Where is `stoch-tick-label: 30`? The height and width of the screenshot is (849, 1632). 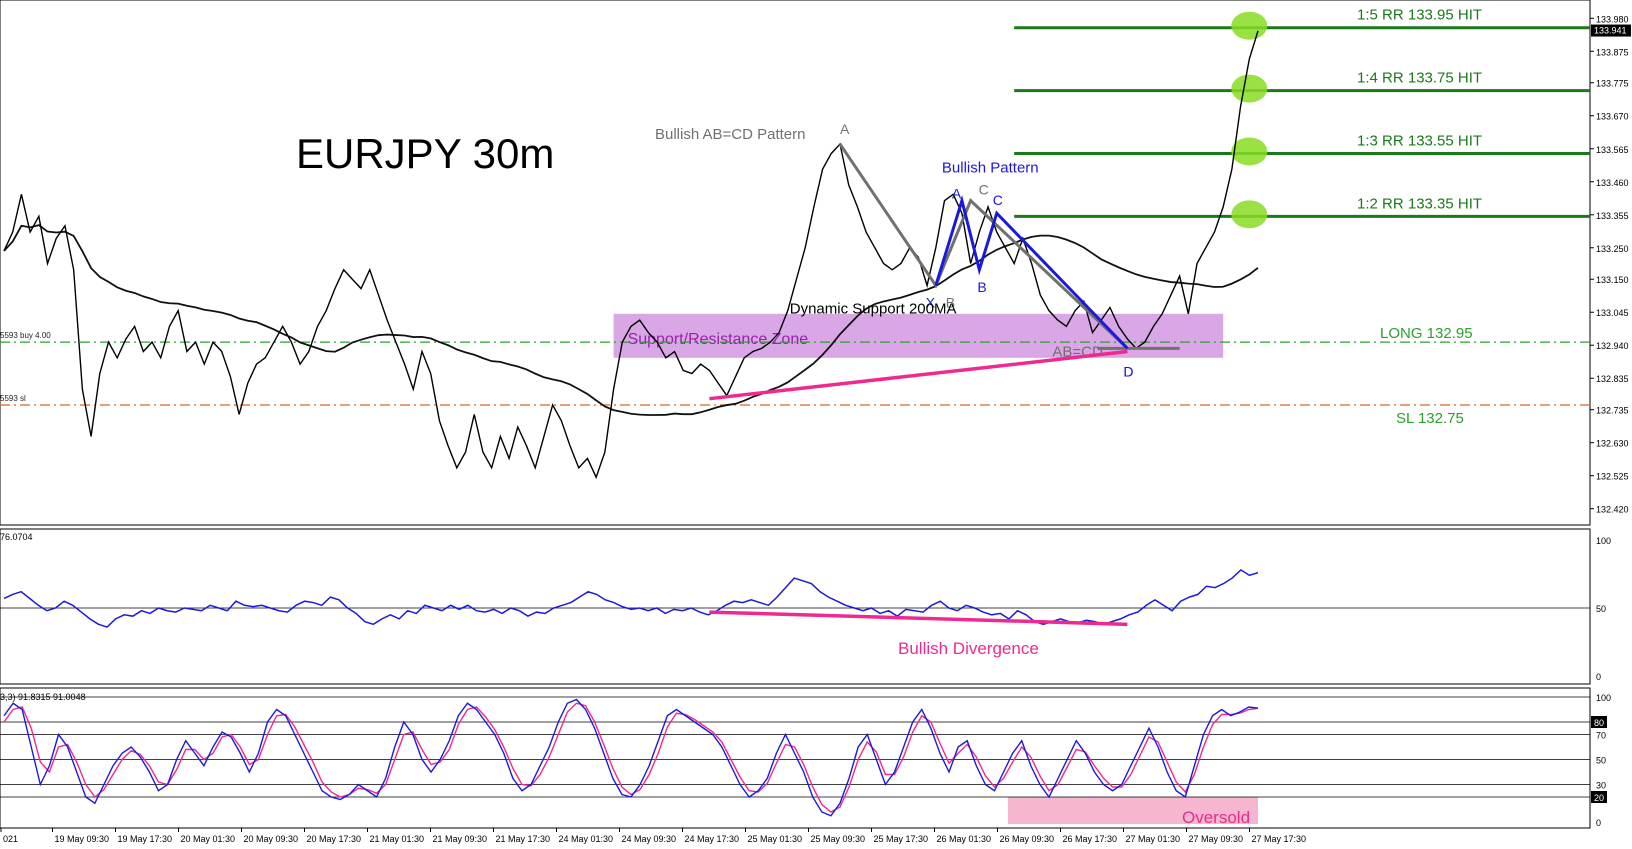
stoch-tick-label: 30 is located at coordinates (1601, 786).